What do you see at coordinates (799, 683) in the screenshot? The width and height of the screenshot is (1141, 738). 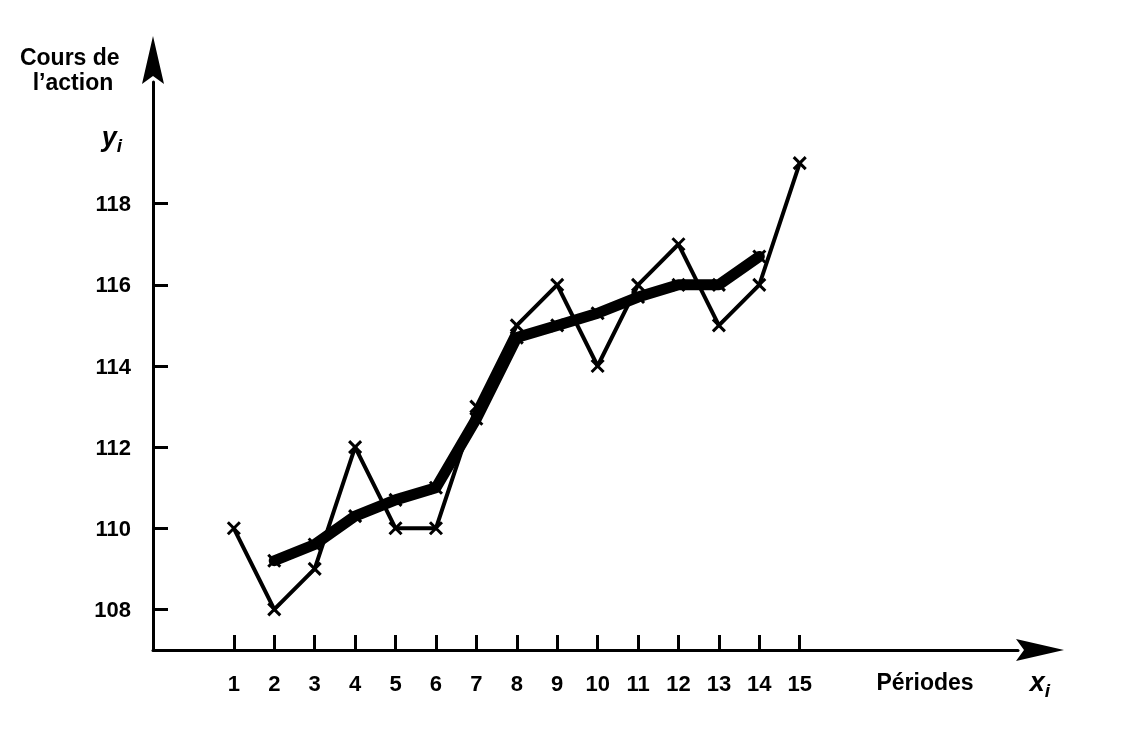 I see `x-tick-label: 15` at bounding box center [799, 683].